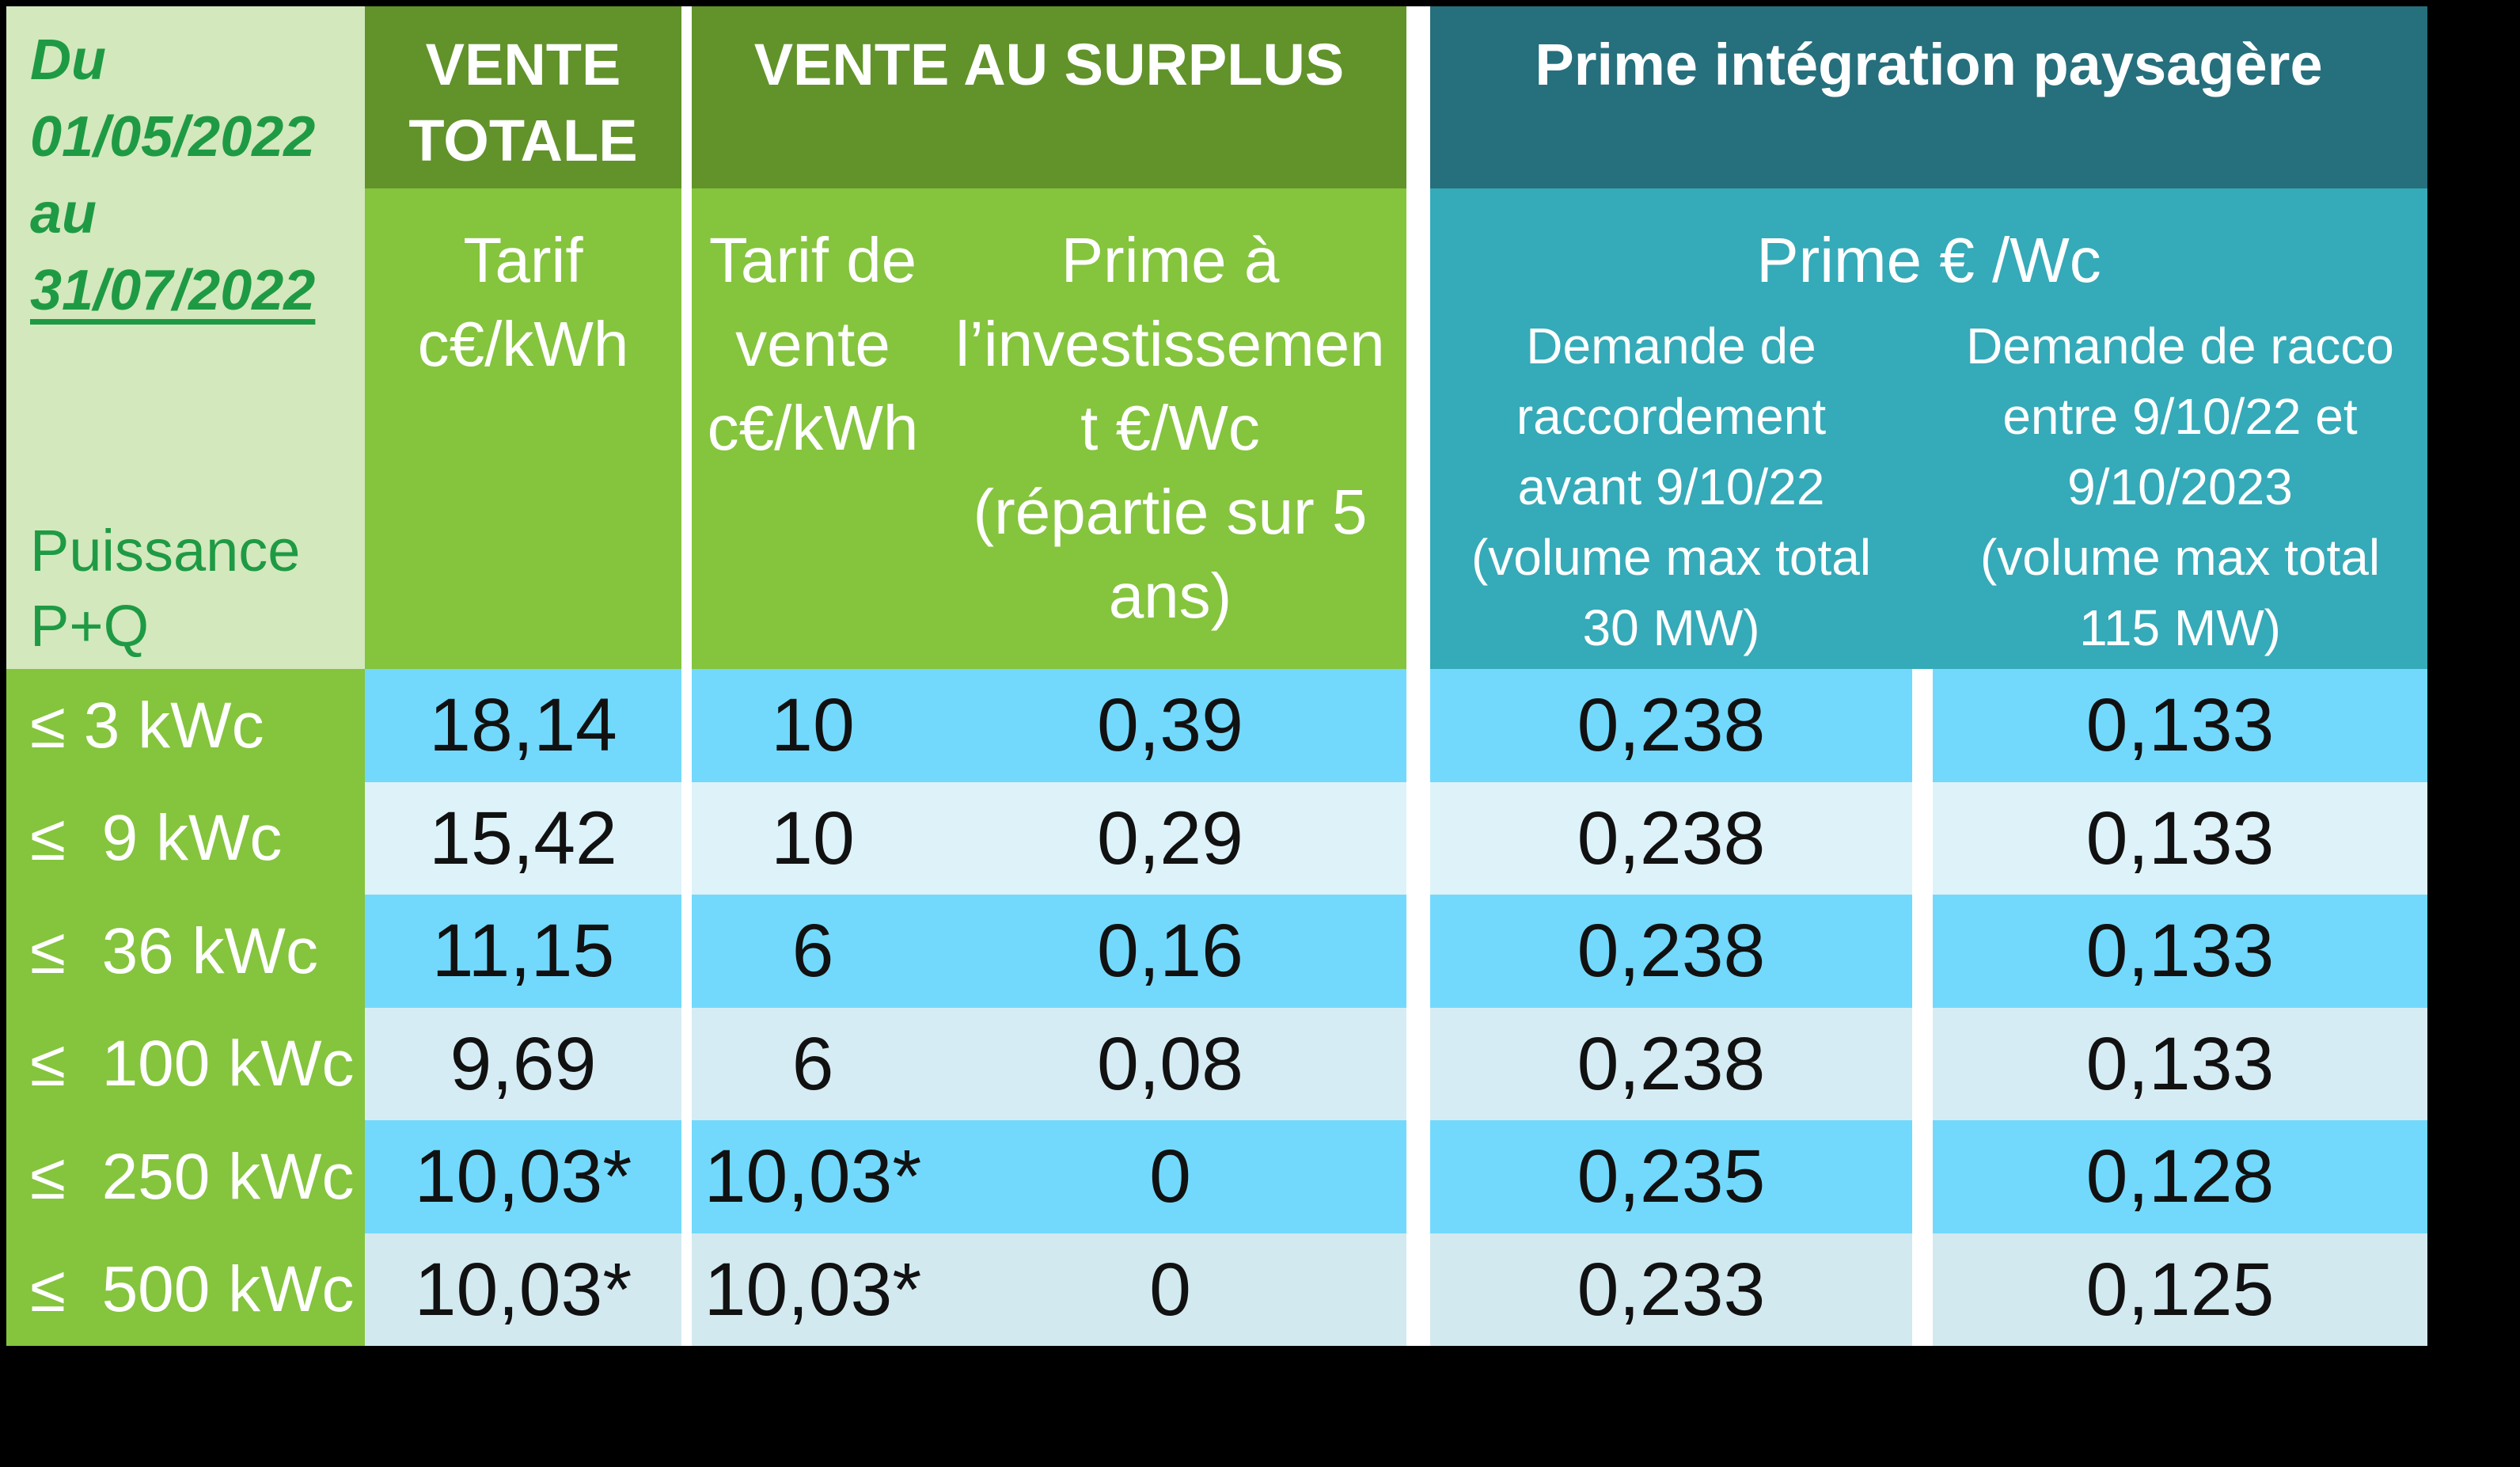 The image size is (2520, 1467). I want to click on vente-totale-header-cell, so click(523, 97).